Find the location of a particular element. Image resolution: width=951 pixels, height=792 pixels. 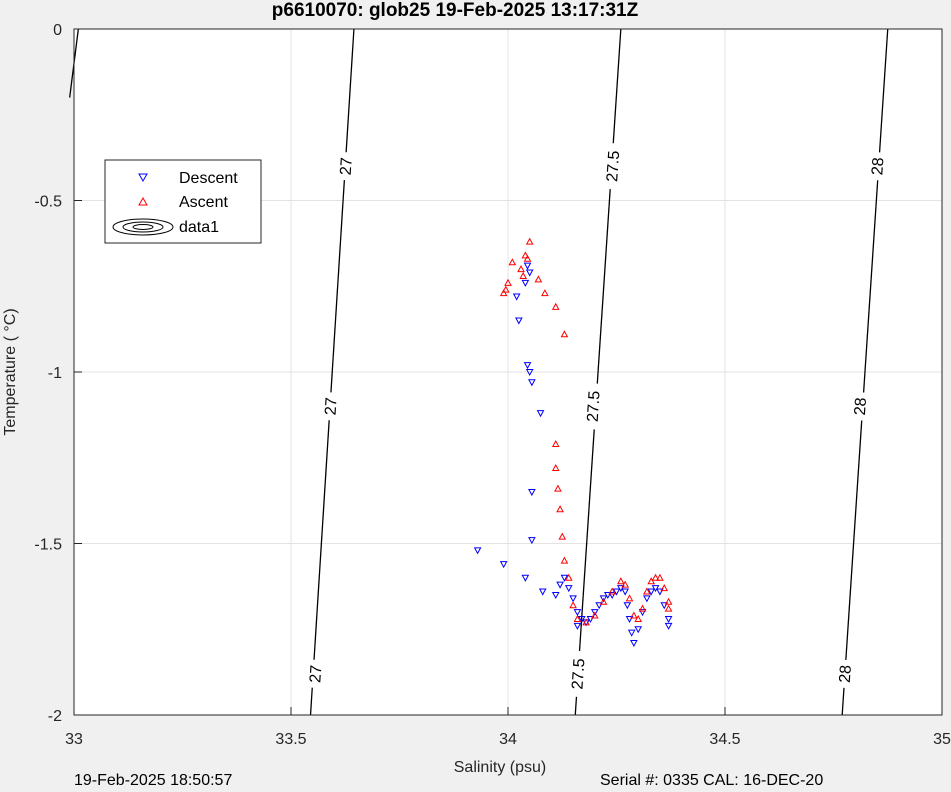

legend-entry-descent: Descent is located at coordinates (188, 178).